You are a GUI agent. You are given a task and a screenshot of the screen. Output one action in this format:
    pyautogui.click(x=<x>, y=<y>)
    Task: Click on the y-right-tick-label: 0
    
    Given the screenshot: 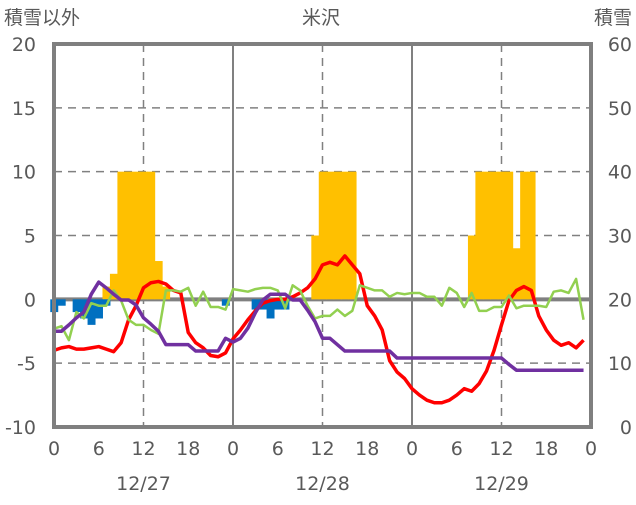 What is the action you would take?
    pyautogui.click(x=626, y=428)
    